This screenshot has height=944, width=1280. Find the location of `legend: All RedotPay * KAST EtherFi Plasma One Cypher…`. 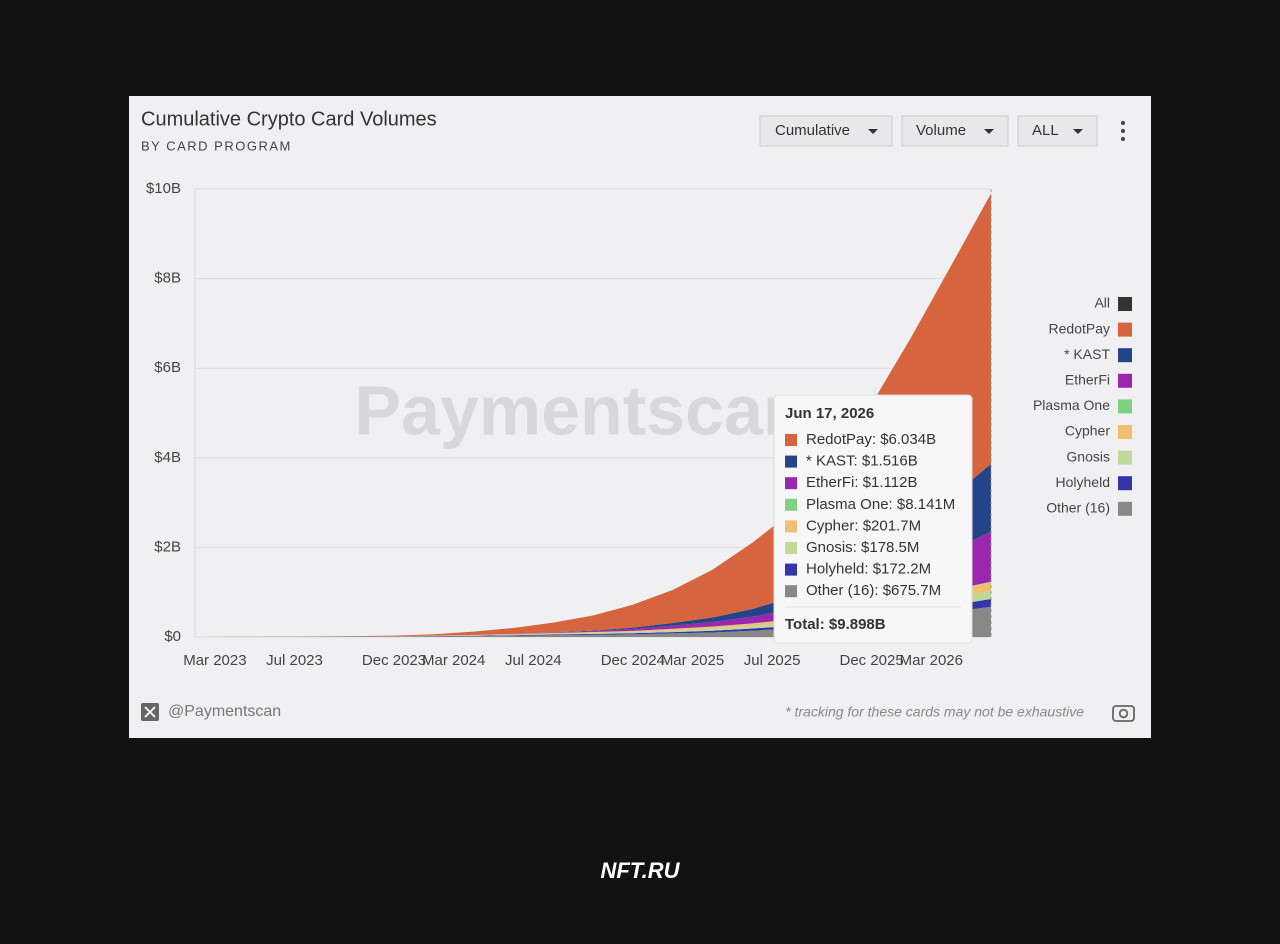

legend: All RedotPay * KAST EtherFi Plasma One Cypher… is located at coordinates (1082, 405).